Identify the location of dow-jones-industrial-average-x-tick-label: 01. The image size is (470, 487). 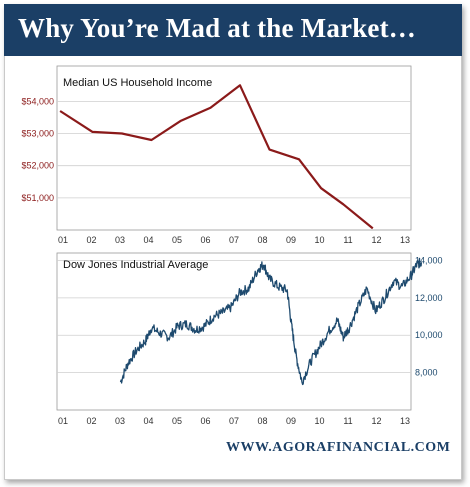
(63, 421).